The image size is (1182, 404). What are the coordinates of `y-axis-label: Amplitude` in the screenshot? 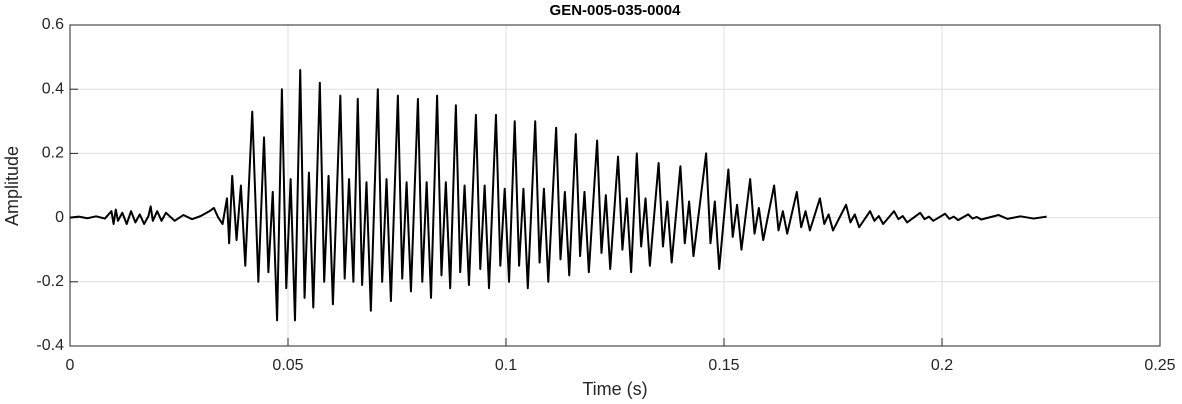 It's located at (12, 186).